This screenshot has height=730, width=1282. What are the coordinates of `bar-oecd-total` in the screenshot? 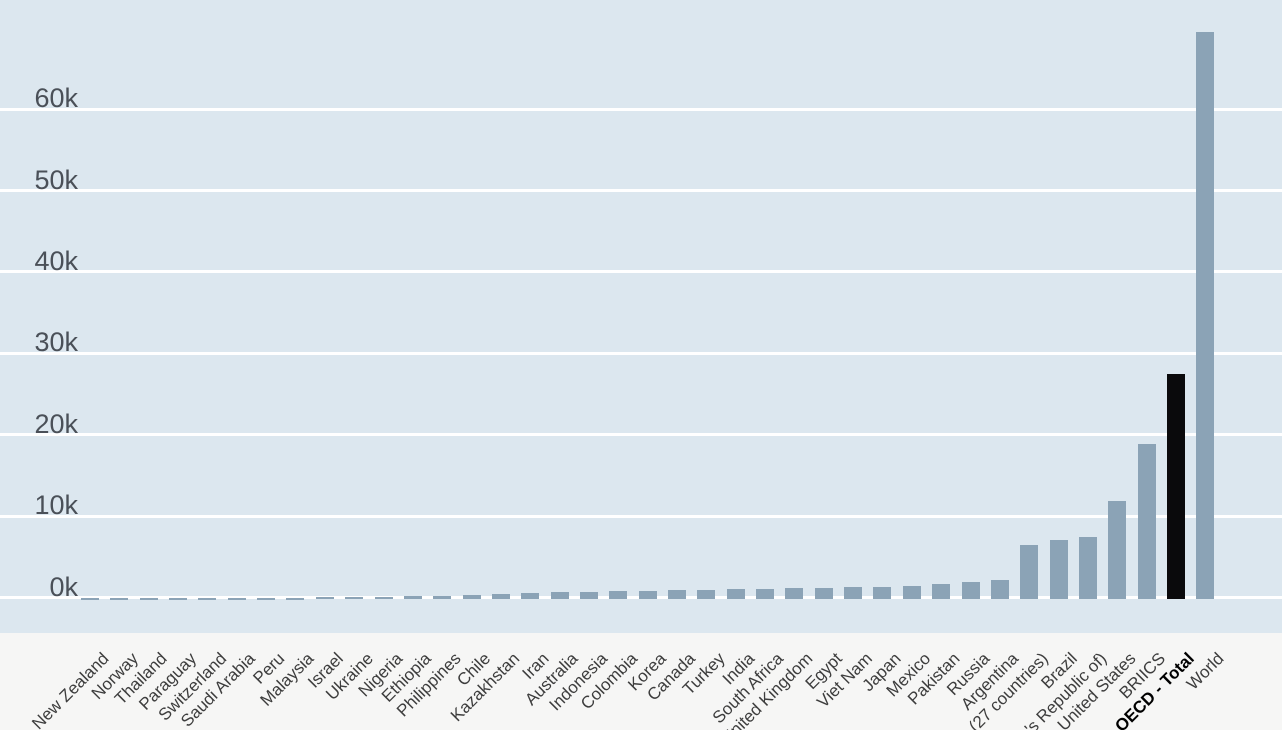 It's located at (1175, 487).